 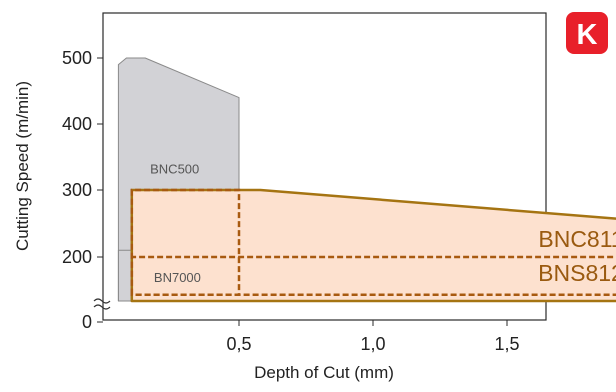 I want to click on label-bn7000: BN7000, so click(x=177, y=277).